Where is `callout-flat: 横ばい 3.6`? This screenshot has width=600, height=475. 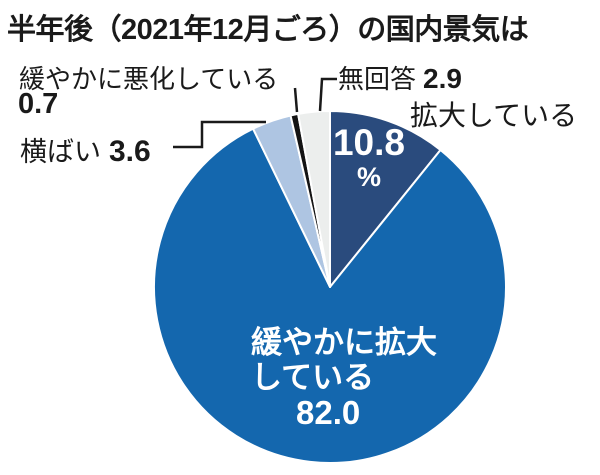 callout-flat: 横ばい 3.6 is located at coordinates (85, 149).